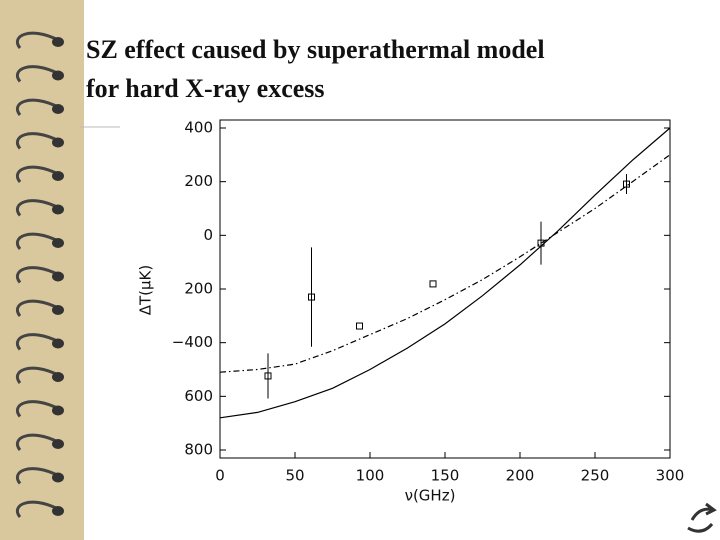 This screenshot has width=720, height=540. Describe the element at coordinates (702, 517) in the screenshot. I see `nav-icon` at that location.